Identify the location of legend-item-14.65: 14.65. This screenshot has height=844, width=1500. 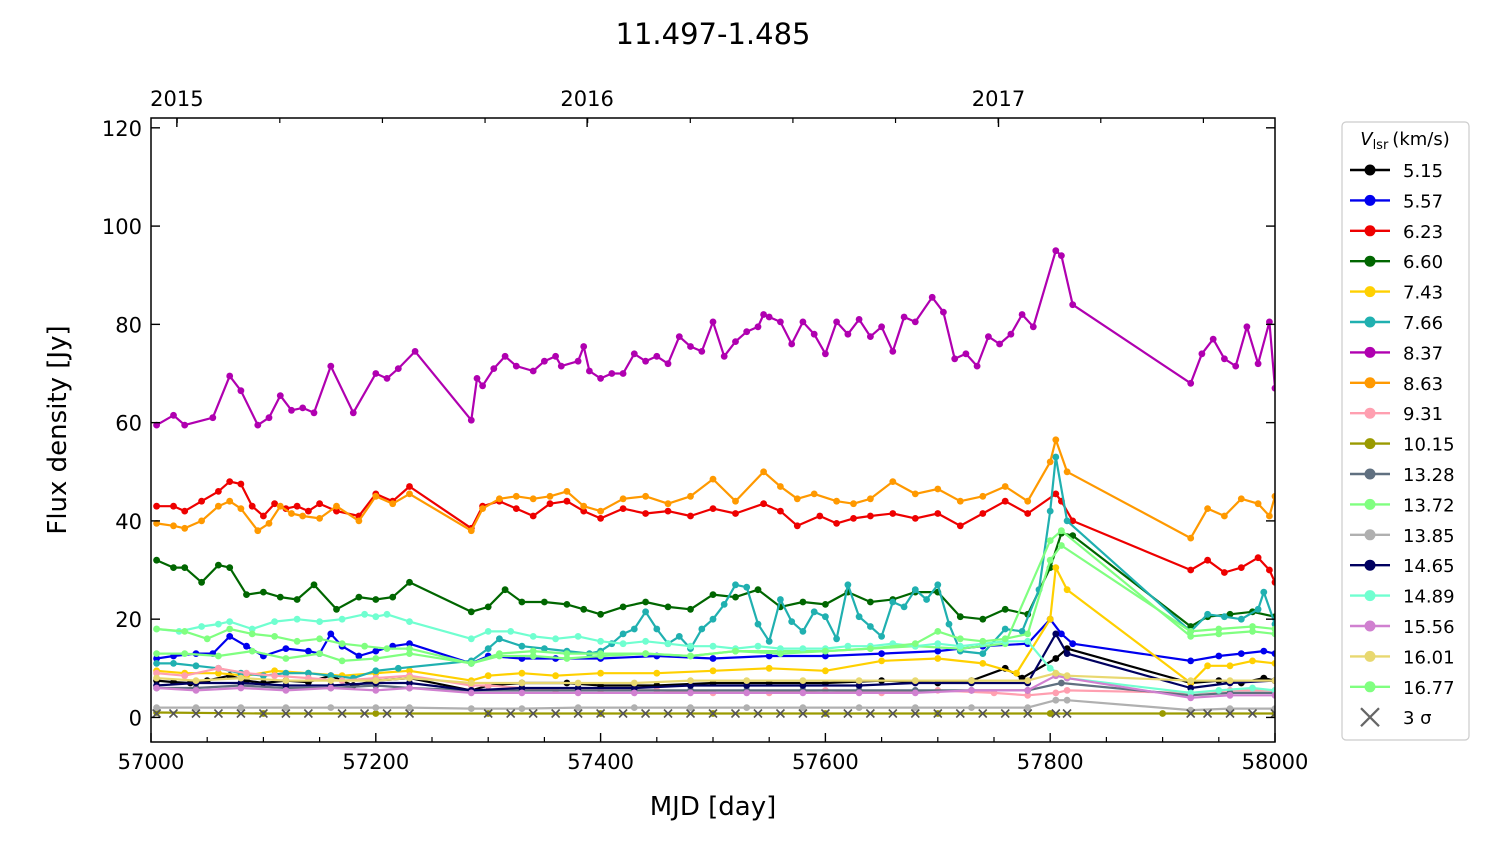
(1402, 566).